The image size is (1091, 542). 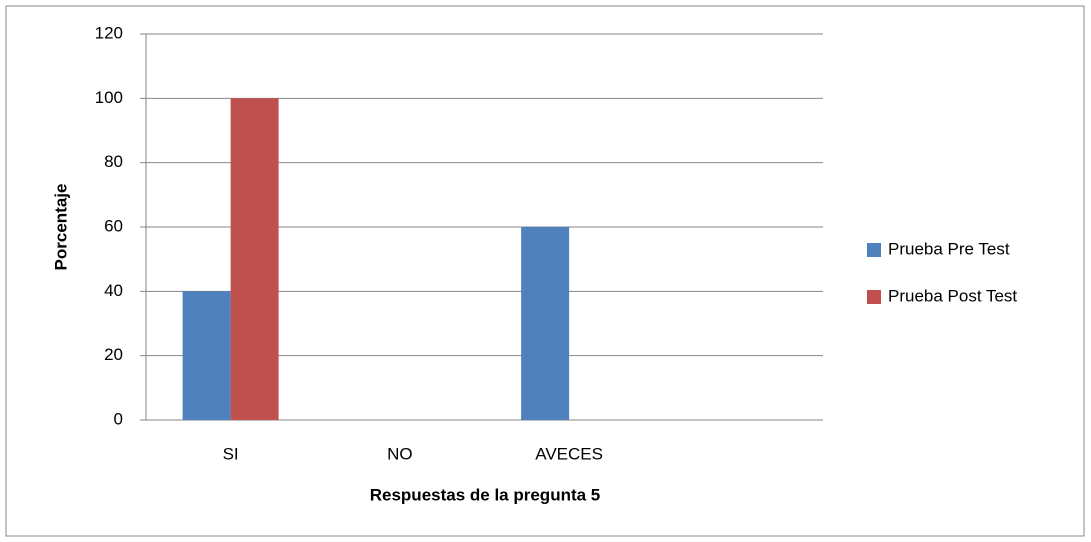 I want to click on x-tick-label: SI, so click(x=231, y=453).